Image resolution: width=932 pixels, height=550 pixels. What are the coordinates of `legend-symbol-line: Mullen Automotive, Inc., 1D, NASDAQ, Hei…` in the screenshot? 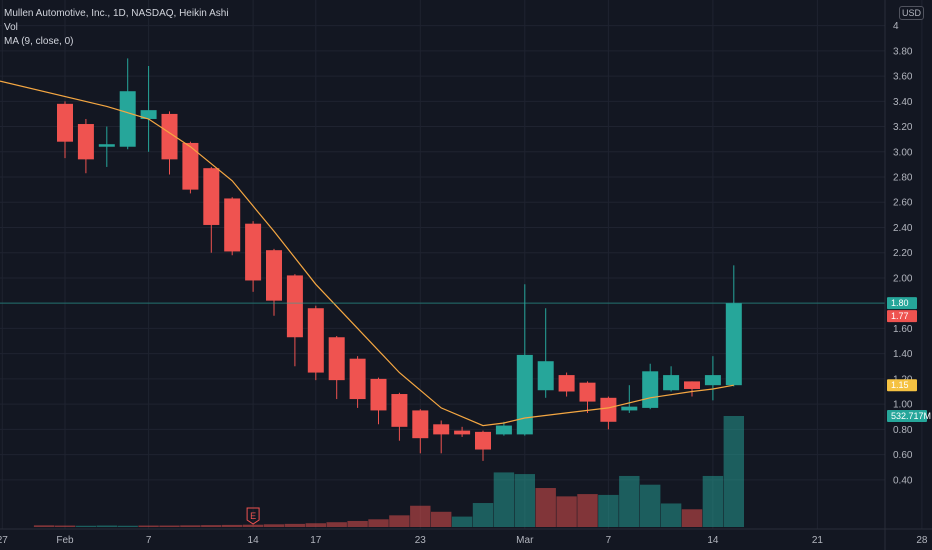 It's located at (116, 13).